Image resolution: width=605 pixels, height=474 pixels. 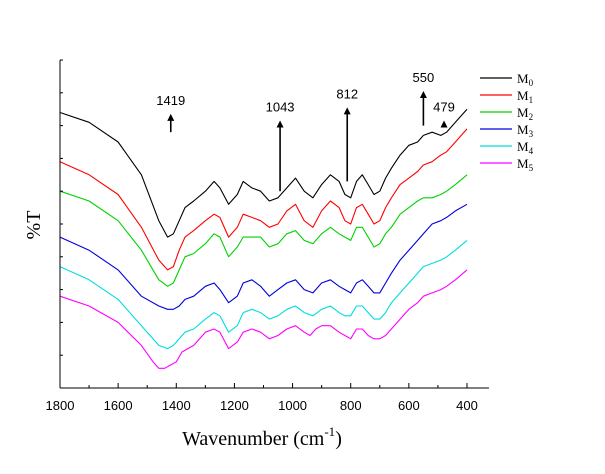 What do you see at coordinates (60, 405) in the screenshot?
I see `x-tick-label: 1800` at bounding box center [60, 405].